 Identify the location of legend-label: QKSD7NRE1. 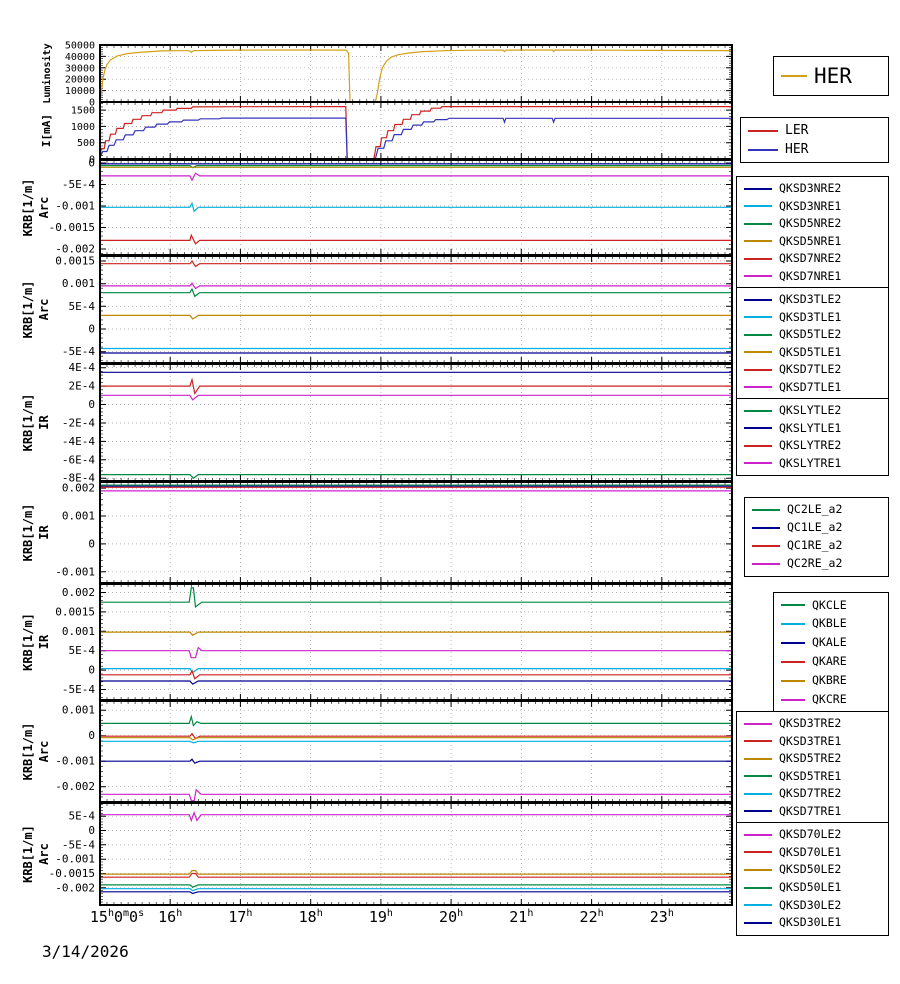
(810, 275).